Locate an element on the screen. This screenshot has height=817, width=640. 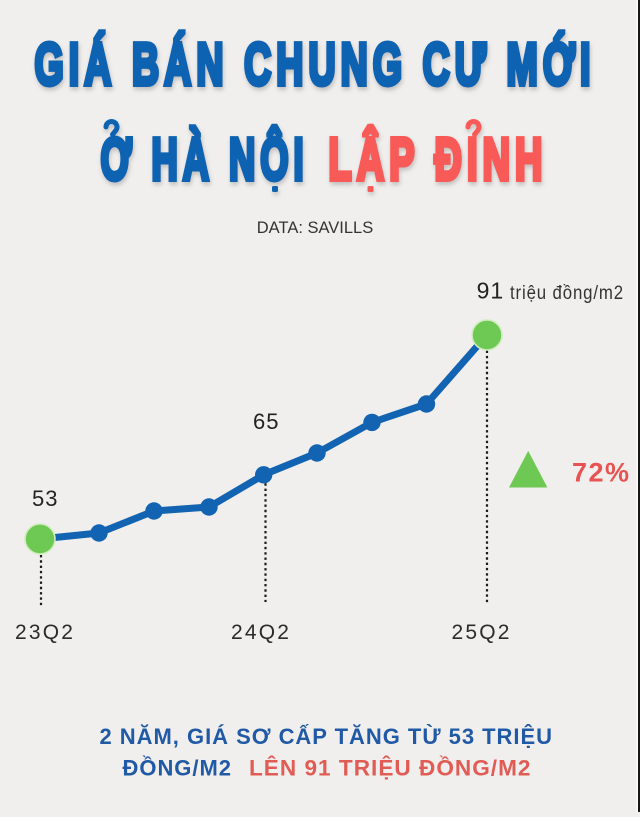
svg-text: 72% is located at coordinates (601, 473).